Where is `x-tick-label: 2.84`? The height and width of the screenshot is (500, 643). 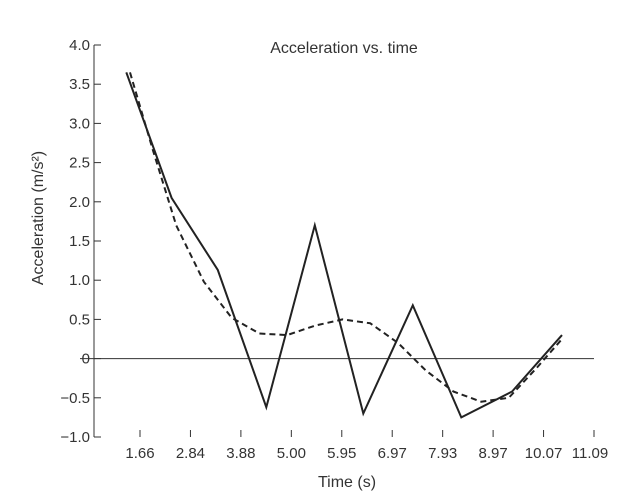 x-tick-label: 2.84 is located at coordinates (190, 453).